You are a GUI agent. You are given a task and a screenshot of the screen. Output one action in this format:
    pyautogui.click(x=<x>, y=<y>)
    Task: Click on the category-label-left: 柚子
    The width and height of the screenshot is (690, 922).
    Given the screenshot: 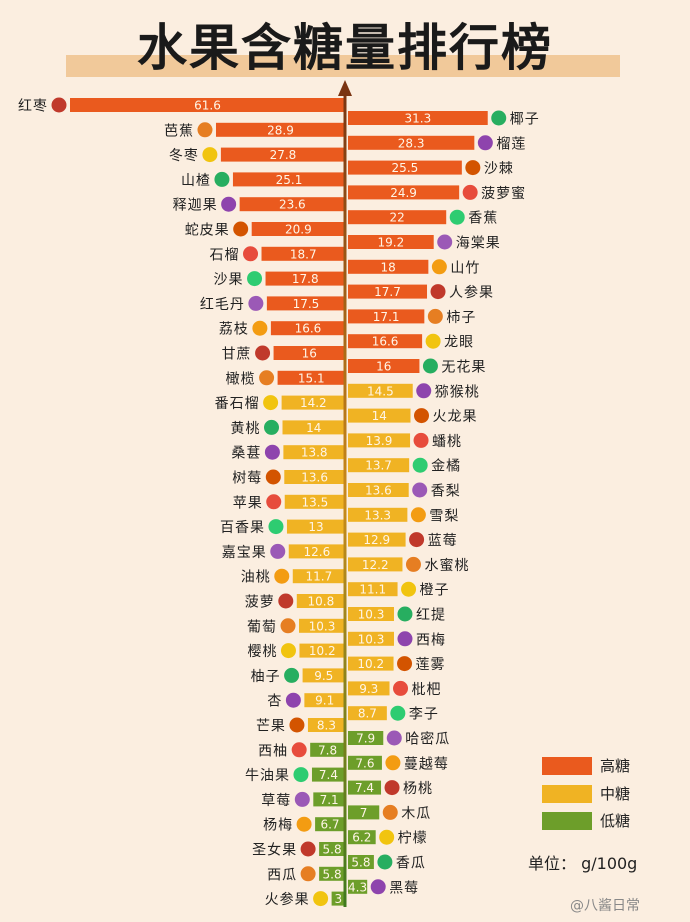 What is the action you would take?
    pyautogui.click(x=266, y=677)
    